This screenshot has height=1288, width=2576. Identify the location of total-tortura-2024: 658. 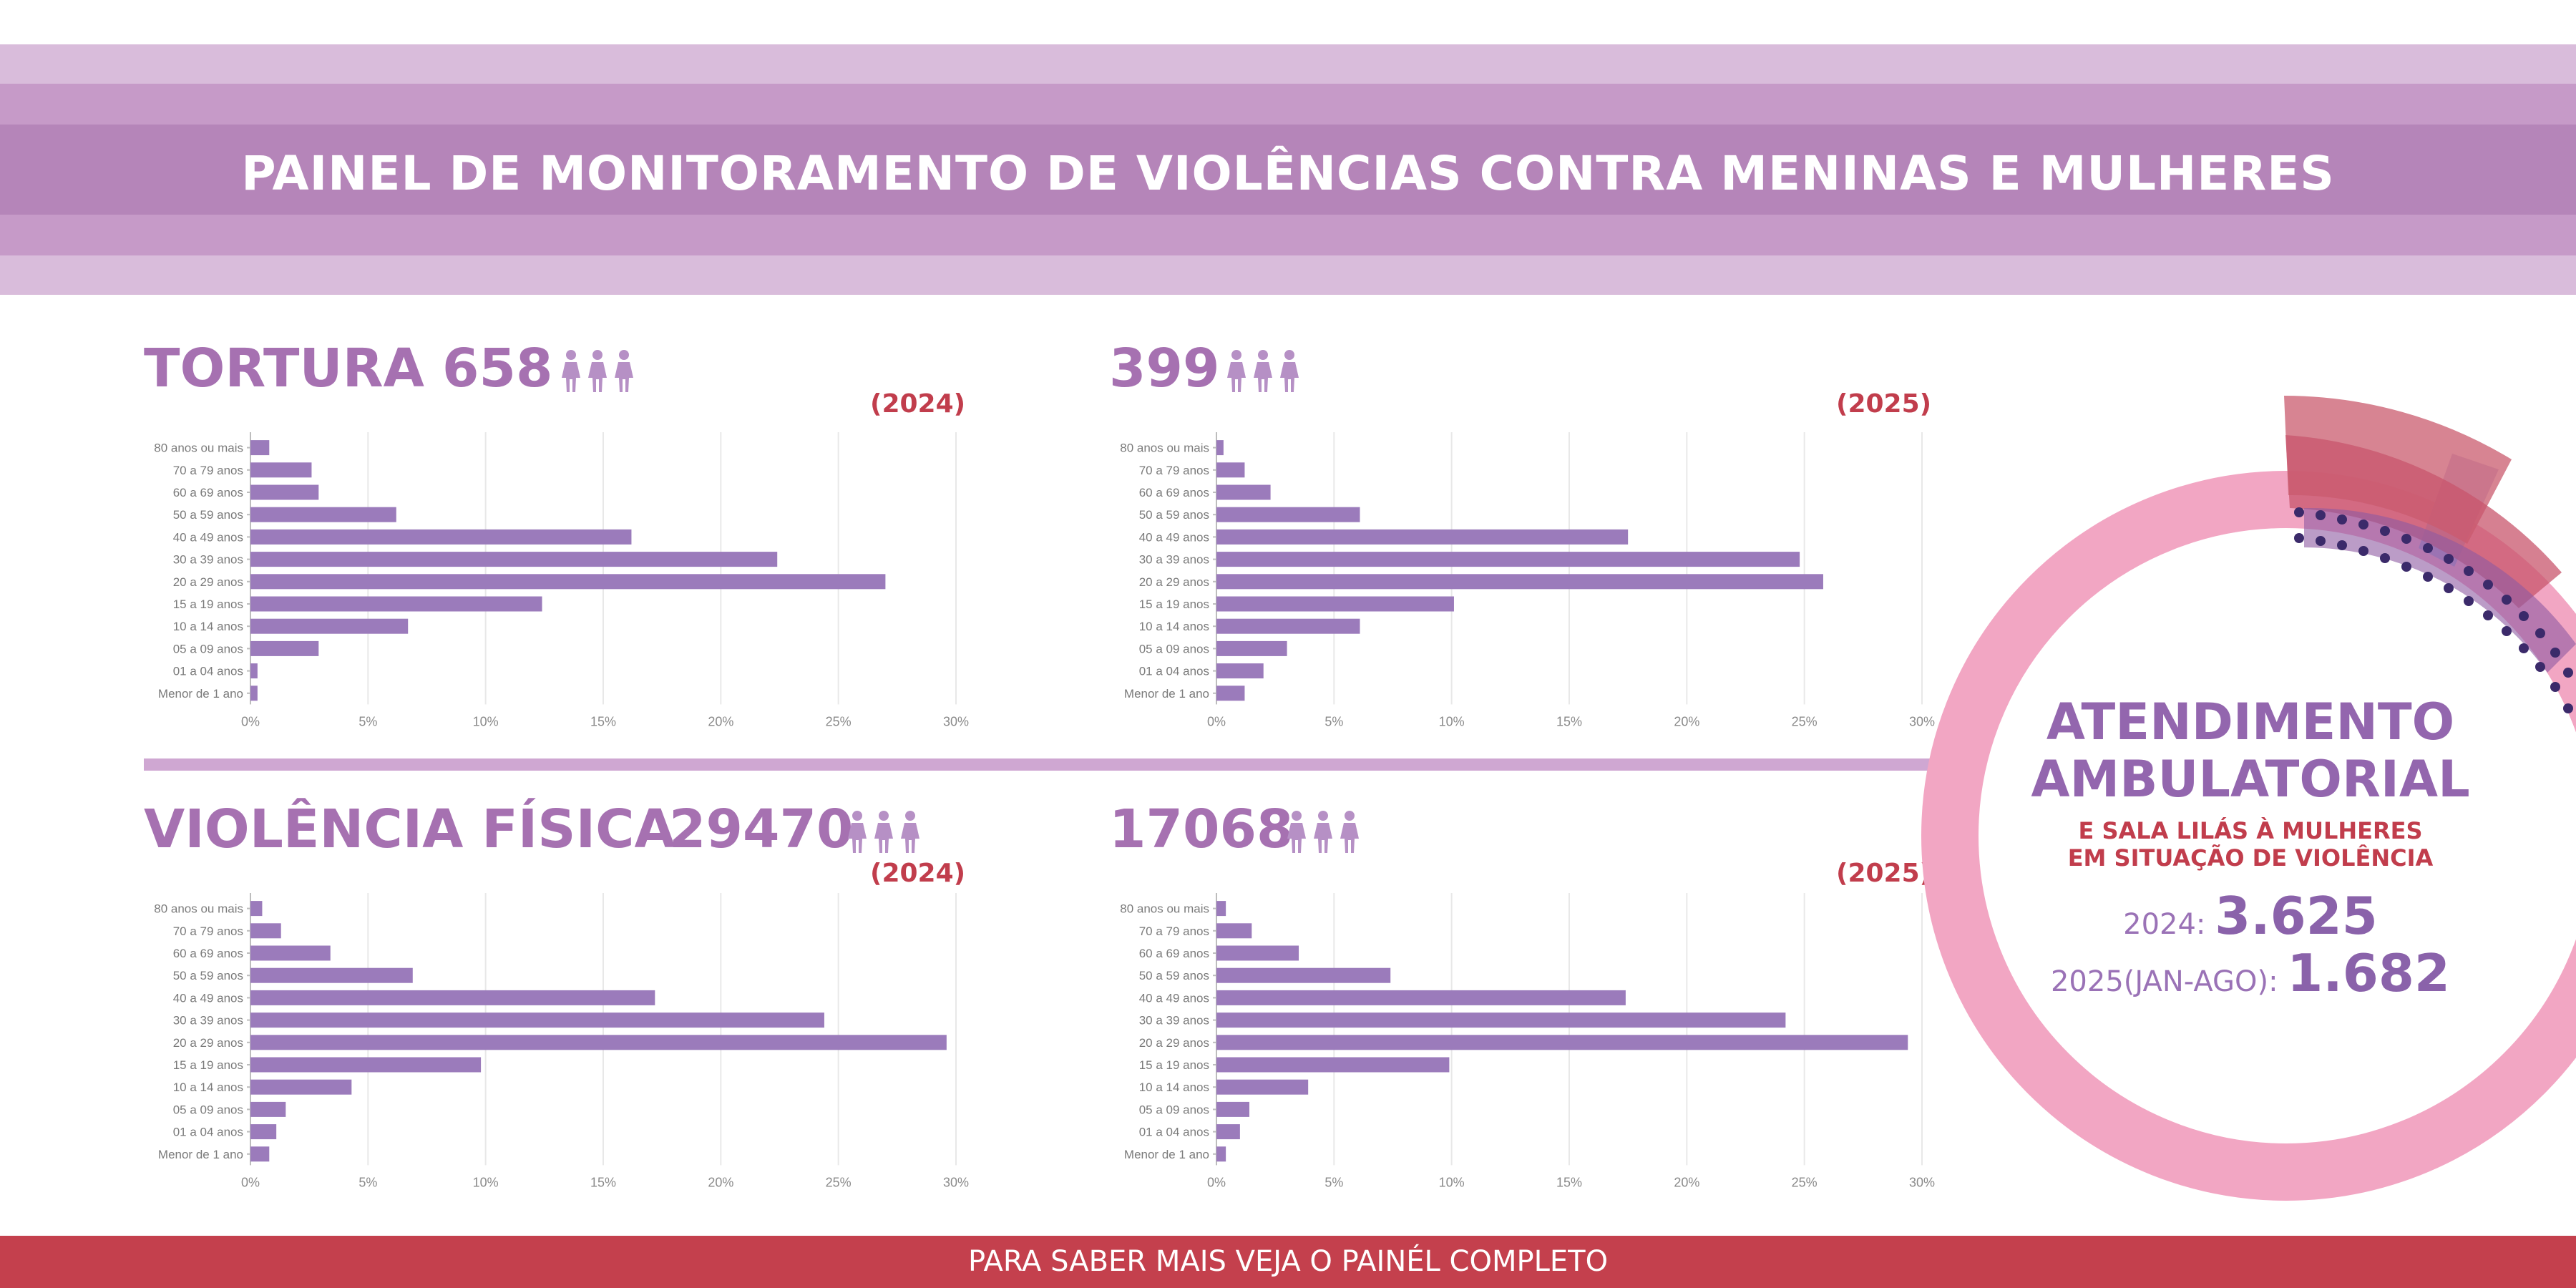
(497, 368).